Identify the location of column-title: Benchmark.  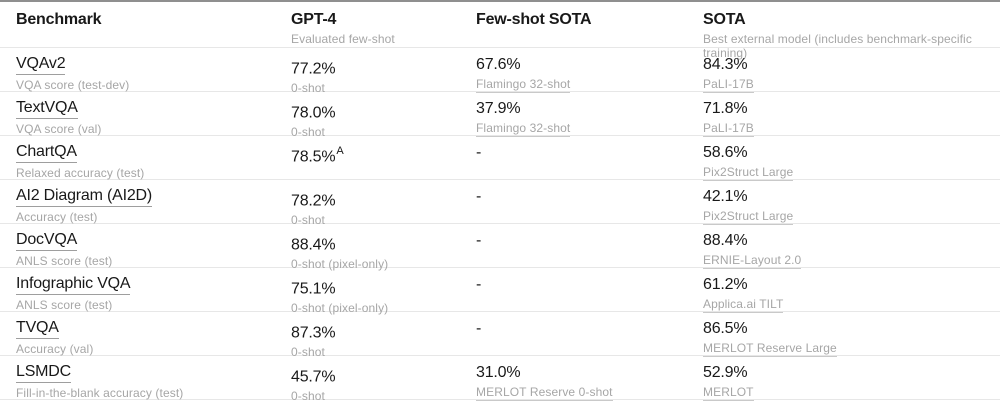
(59, 19).